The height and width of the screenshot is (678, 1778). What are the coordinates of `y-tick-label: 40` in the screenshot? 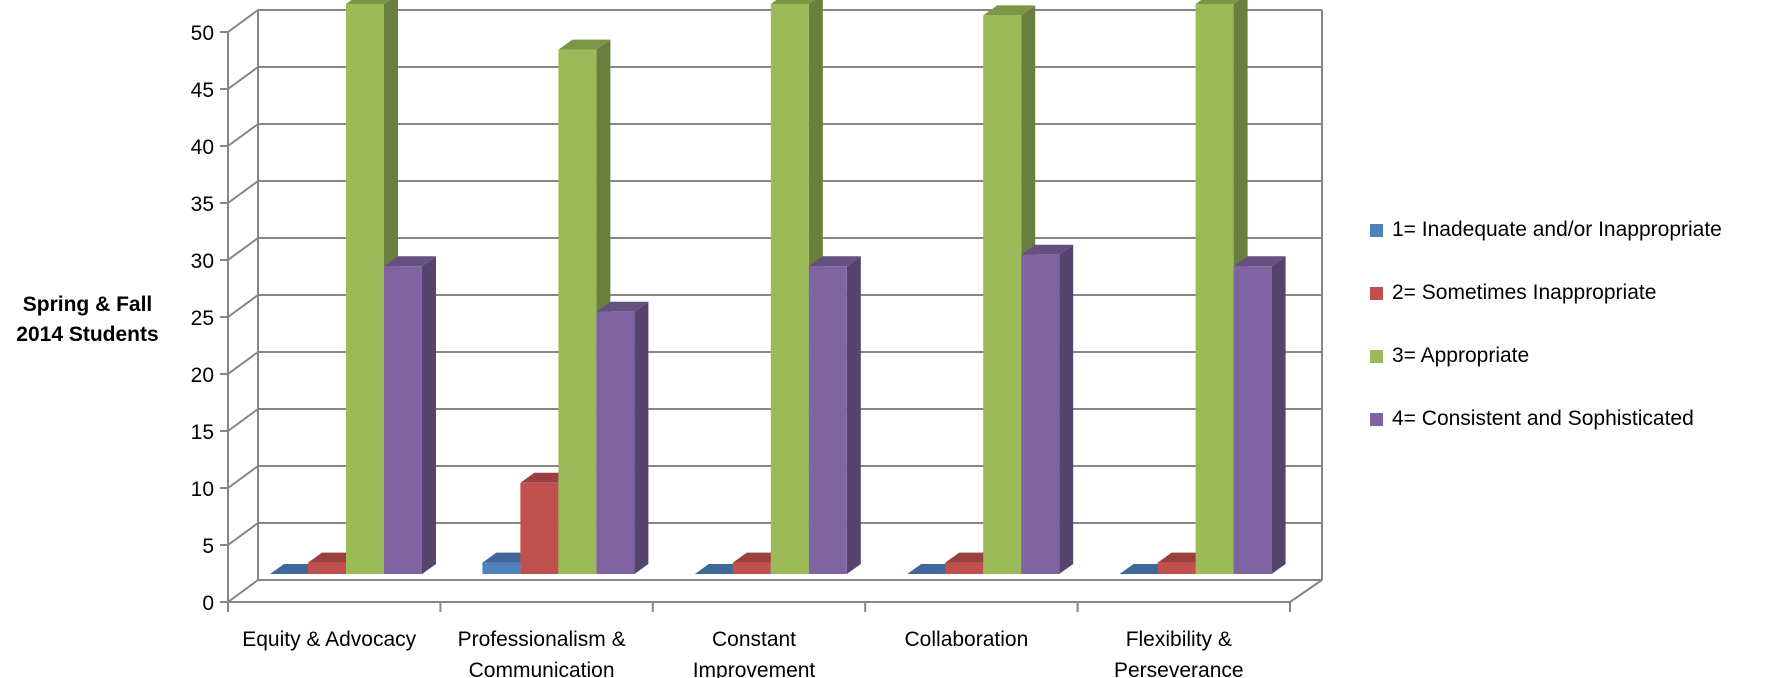 It's located at (202, 147).